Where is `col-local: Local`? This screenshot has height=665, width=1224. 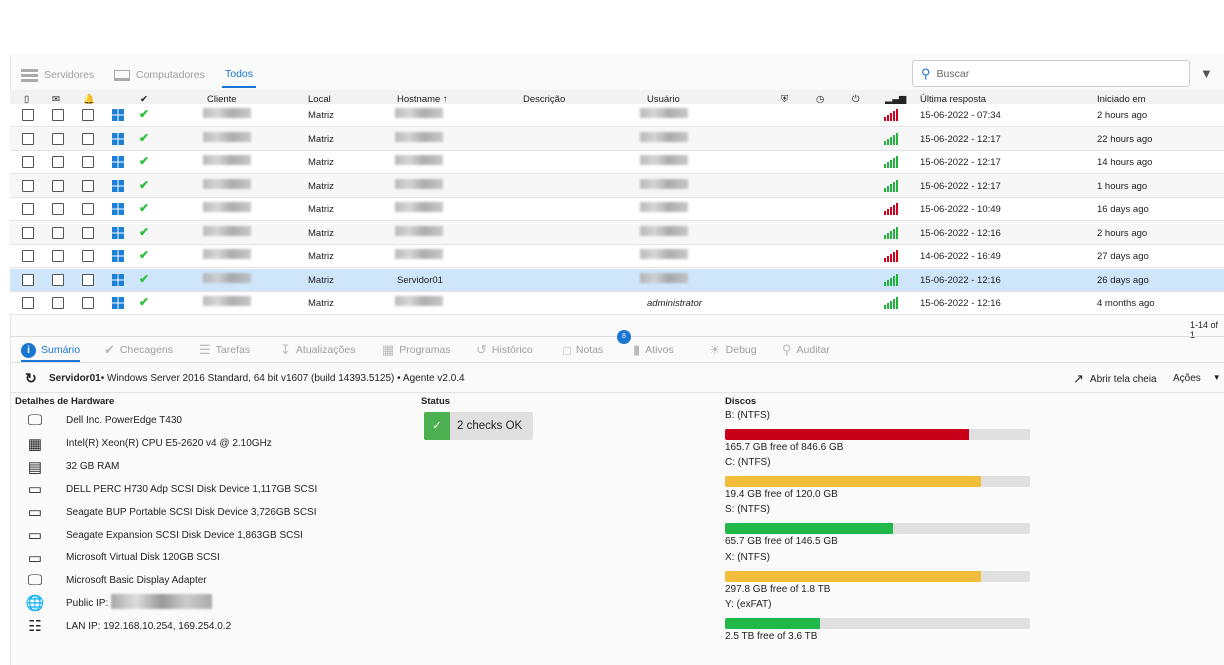 col-local: Local is located at coordinates (319, 99).